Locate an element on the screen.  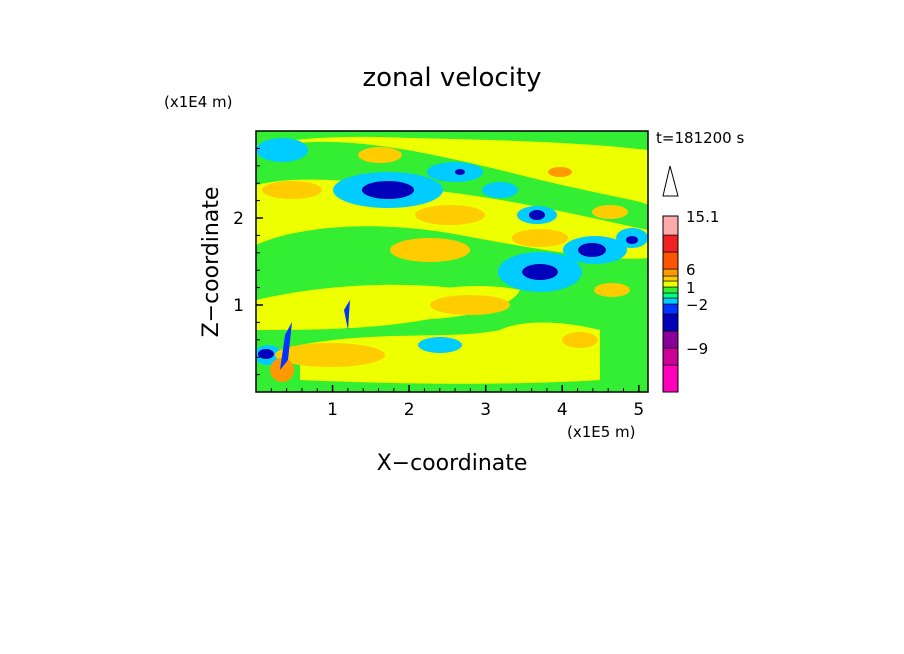
y-axis-label: Z−coordinate is located at coordinates (211, 262).